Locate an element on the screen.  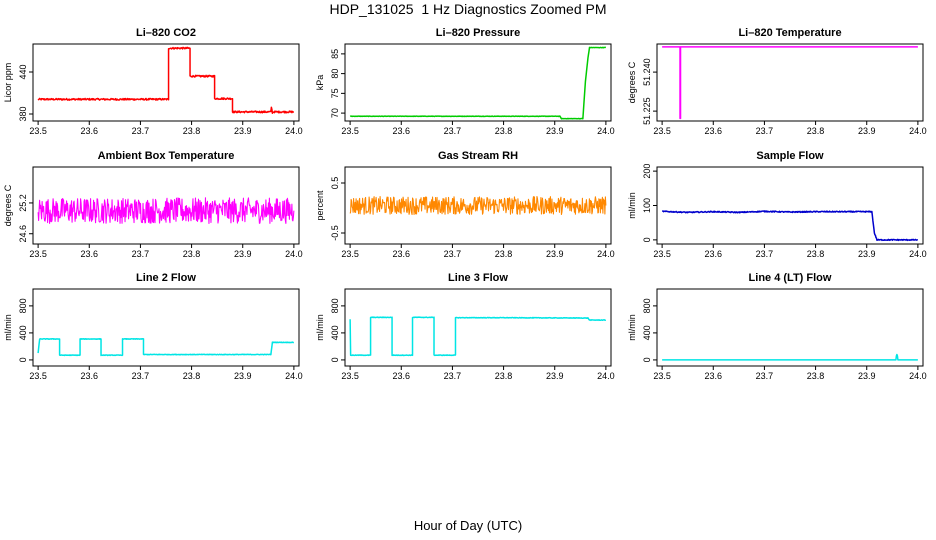
y-tick-label: -0.5 is located at coordinates (335, 233).